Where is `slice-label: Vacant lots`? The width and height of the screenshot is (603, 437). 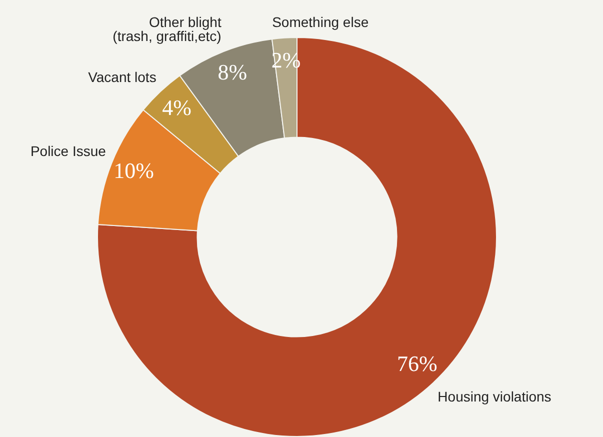 slice-label: Vacant lots is located at coordinates (122, 77).